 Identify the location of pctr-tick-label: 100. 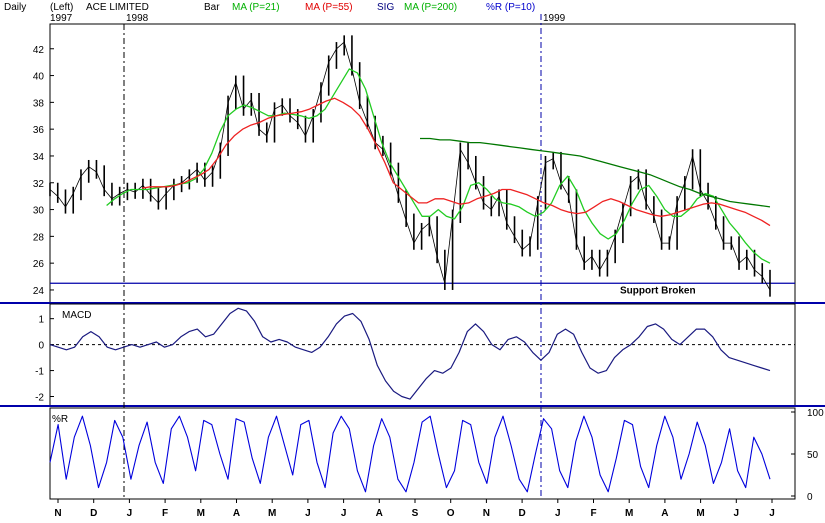
(815, 413).